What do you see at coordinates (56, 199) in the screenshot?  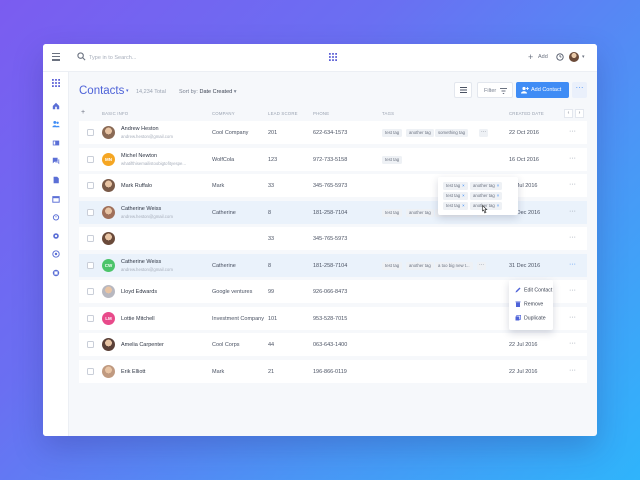 I see `sidebar-calendar-icon` at bounding box center [56, 199].